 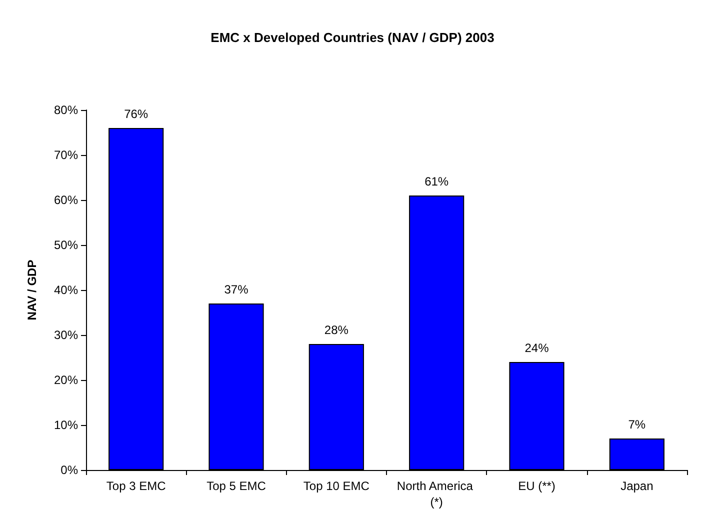 I want to click on y-tick-label: 30%, so click(x=66, y=335).